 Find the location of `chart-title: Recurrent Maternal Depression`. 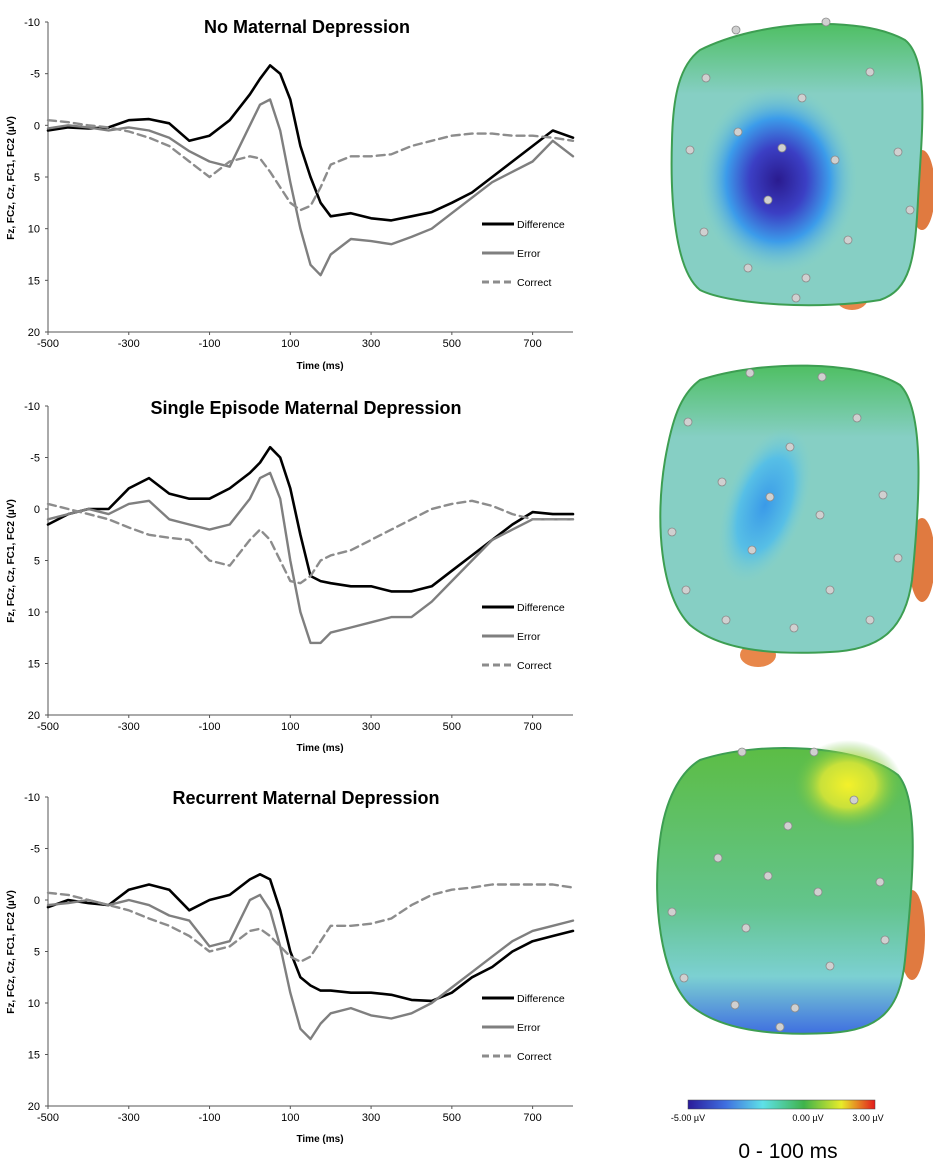

chart-title: Recurrent Maternal Depression is located at coordinates (305, 798).